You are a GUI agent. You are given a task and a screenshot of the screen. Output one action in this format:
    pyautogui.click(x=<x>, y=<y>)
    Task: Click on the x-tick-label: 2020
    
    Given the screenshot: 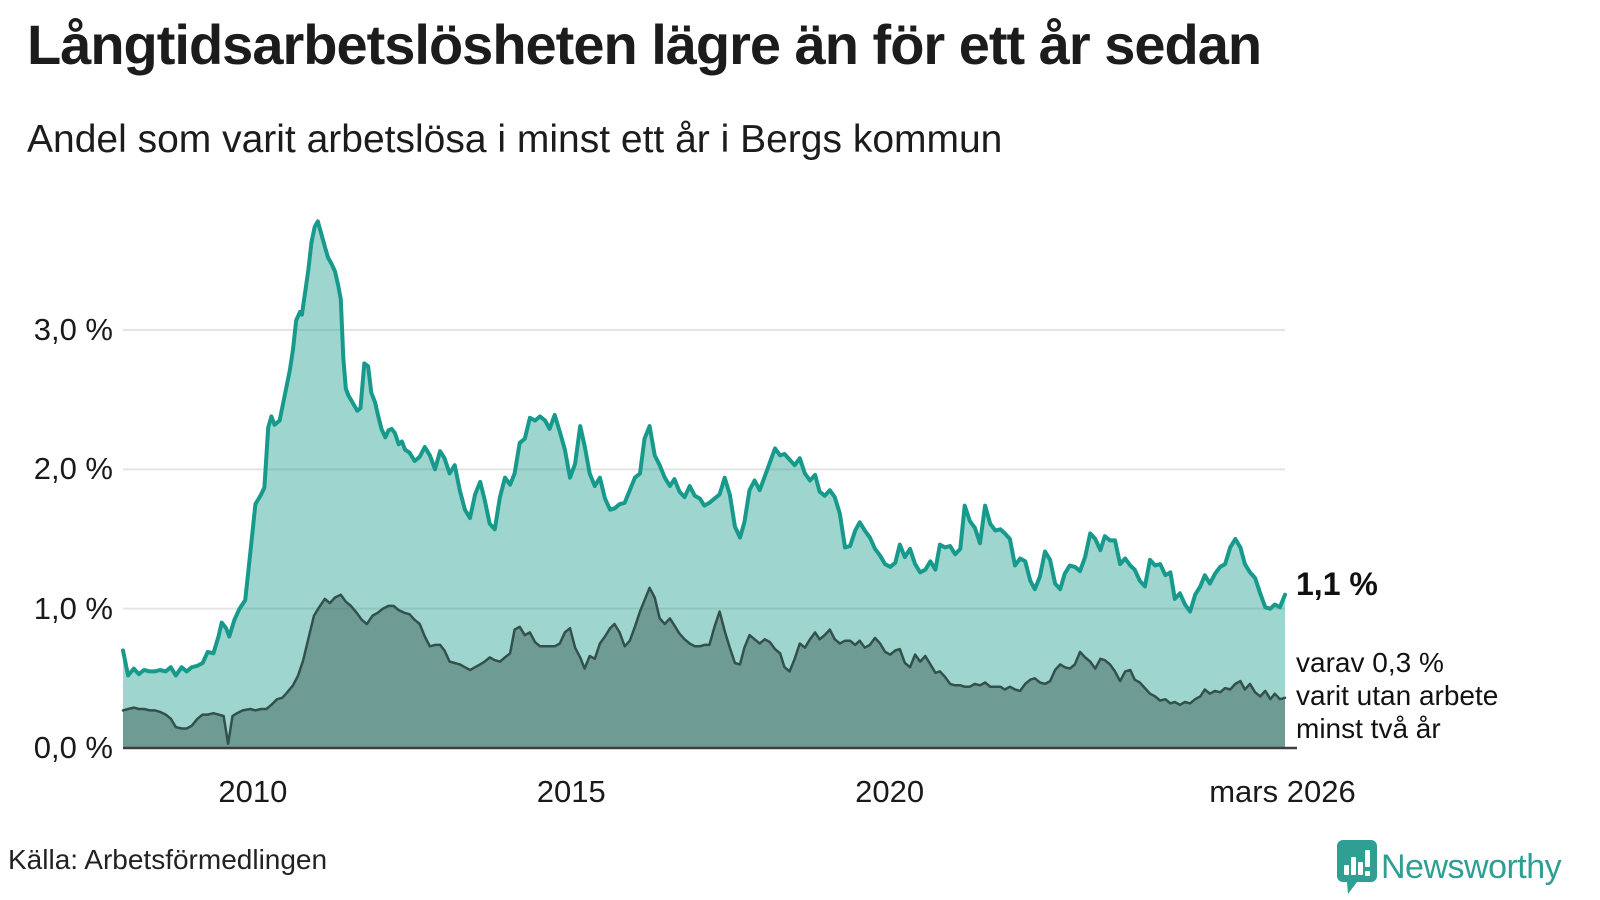 What is the action you would take?
    pyautogui.click(x=890, y=791)
    